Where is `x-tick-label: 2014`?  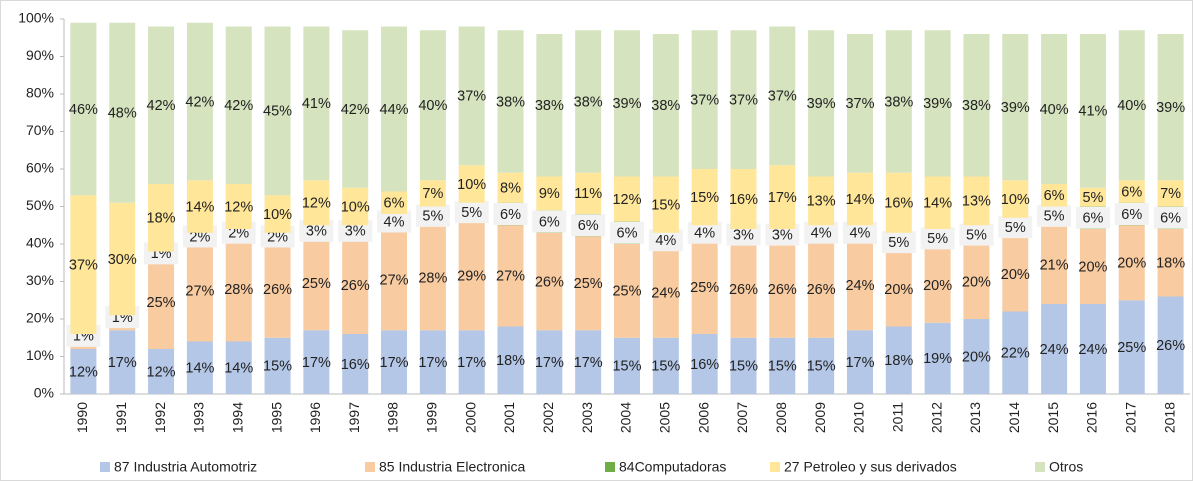 x-tick-label: 2014 is located at coordinates (1014, 417).